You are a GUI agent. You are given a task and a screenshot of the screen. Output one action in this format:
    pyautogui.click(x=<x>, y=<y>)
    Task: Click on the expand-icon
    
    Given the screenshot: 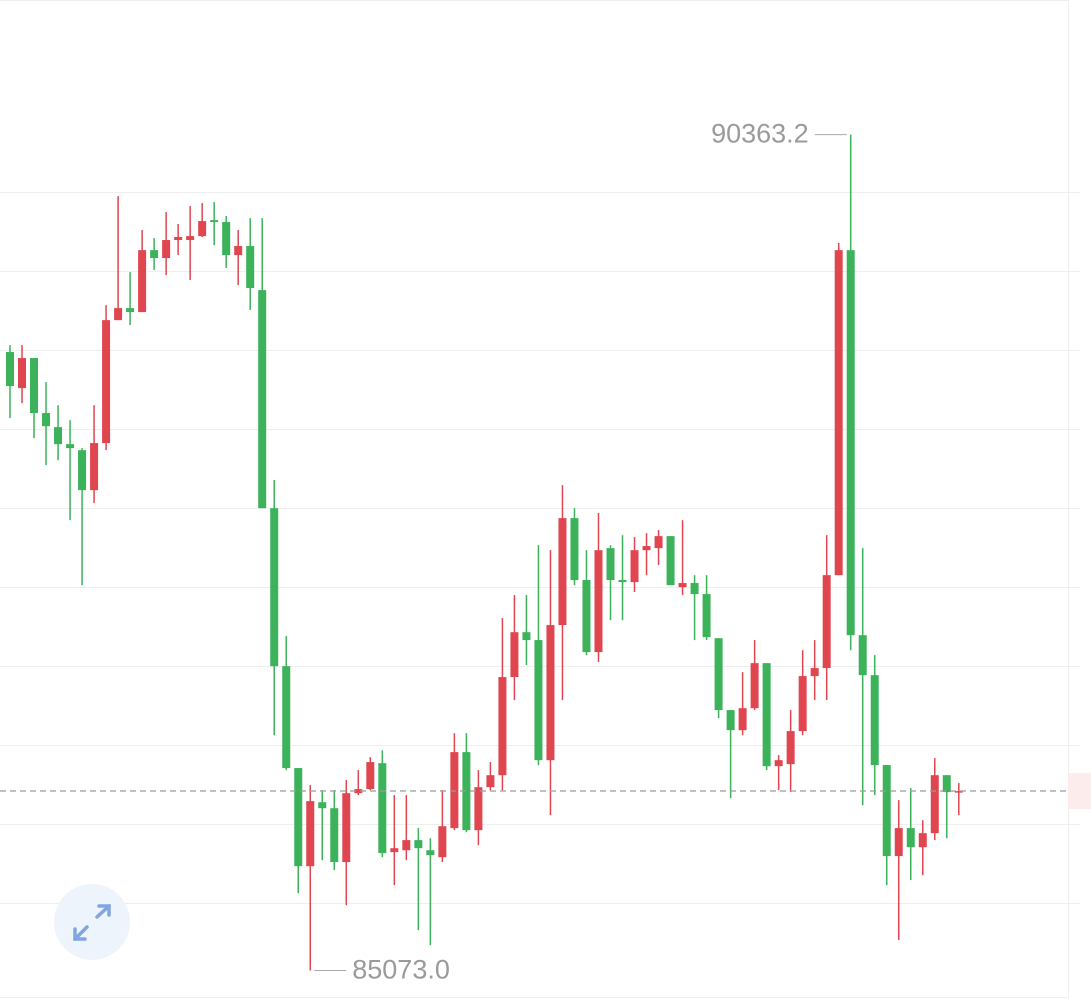 What is the action you would take?
    pyautogui.click(x=92, y=922)
    